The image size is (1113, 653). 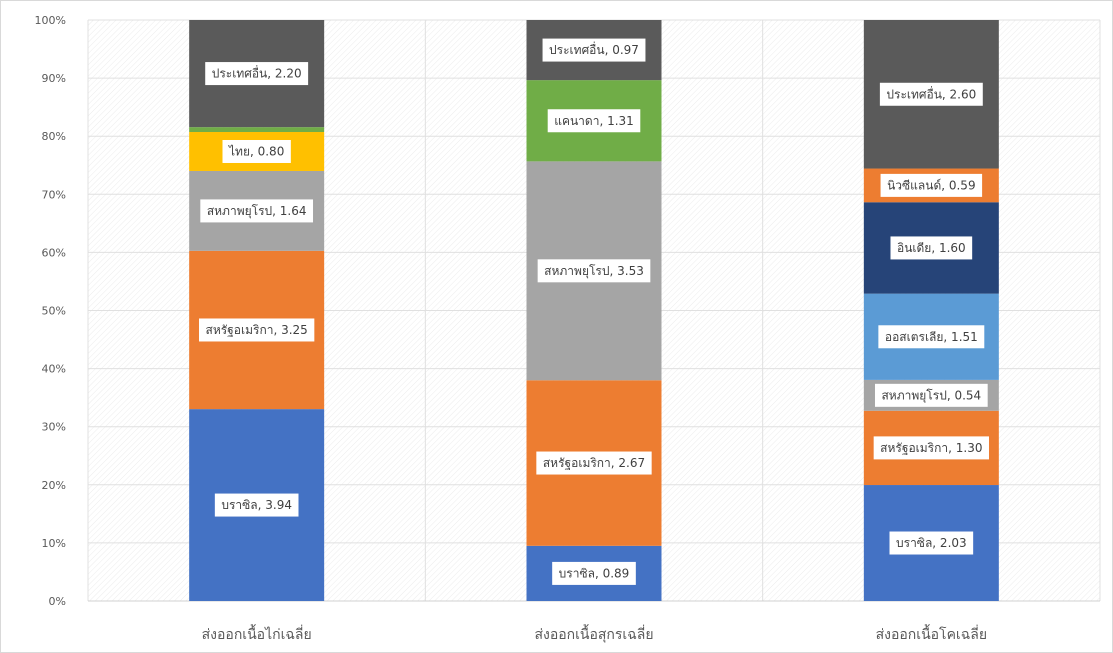 I want to click on bar-segment, so click(x=257, y=130).